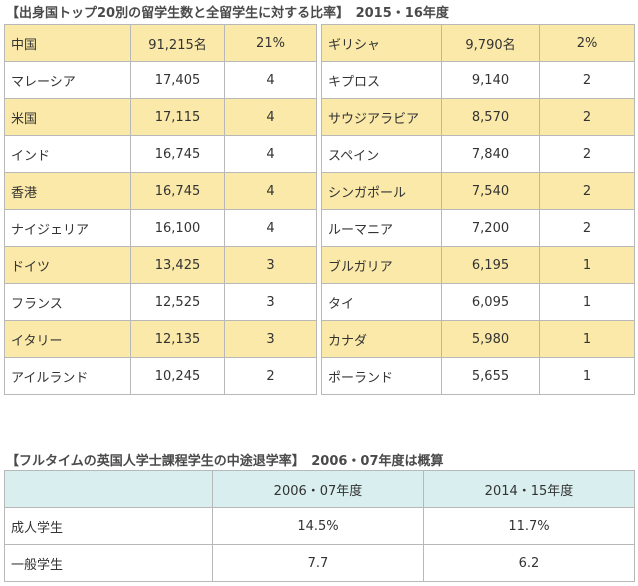 Image resolution: width=638 pixels, height=586 pixels. Describe the element at coordinates (490, 191) in the screenshot. I see `count-cell: 7,540` at that location.